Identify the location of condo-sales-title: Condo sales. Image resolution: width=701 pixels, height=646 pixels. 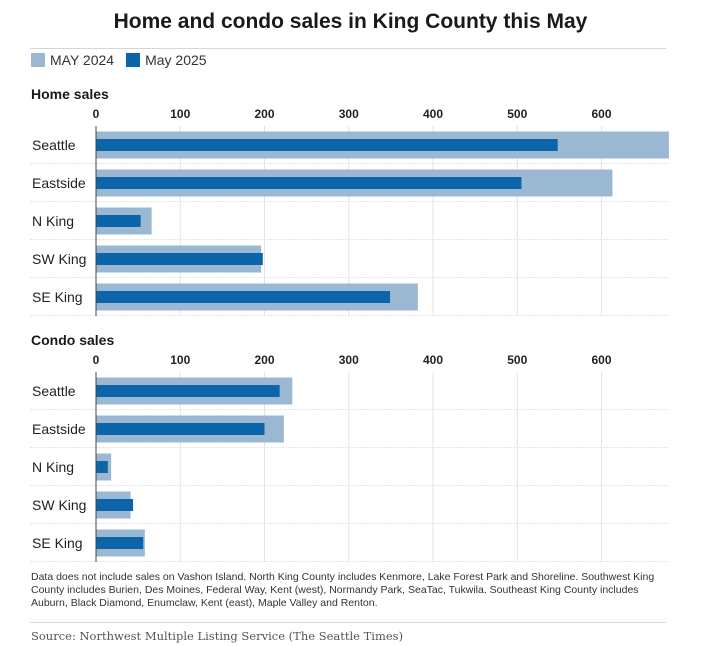
(73, 340).